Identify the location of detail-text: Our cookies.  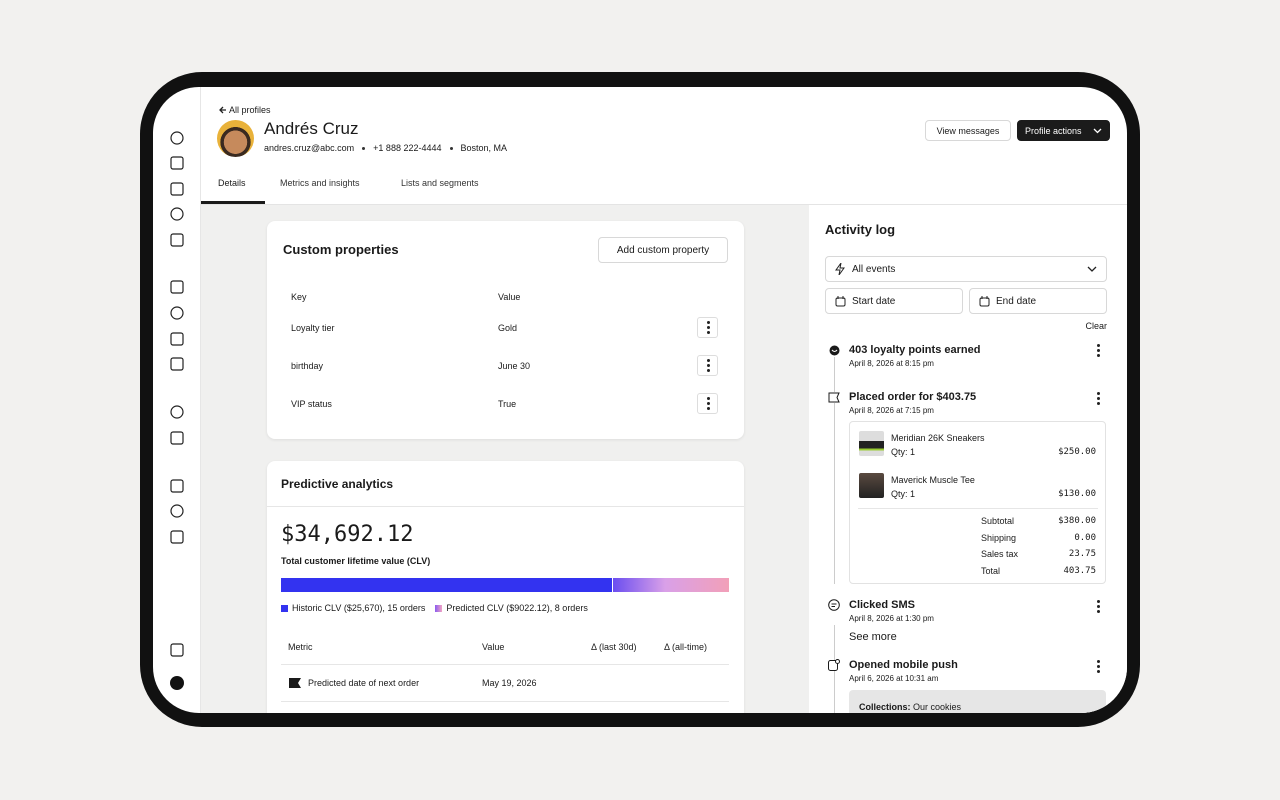
(937, 707).